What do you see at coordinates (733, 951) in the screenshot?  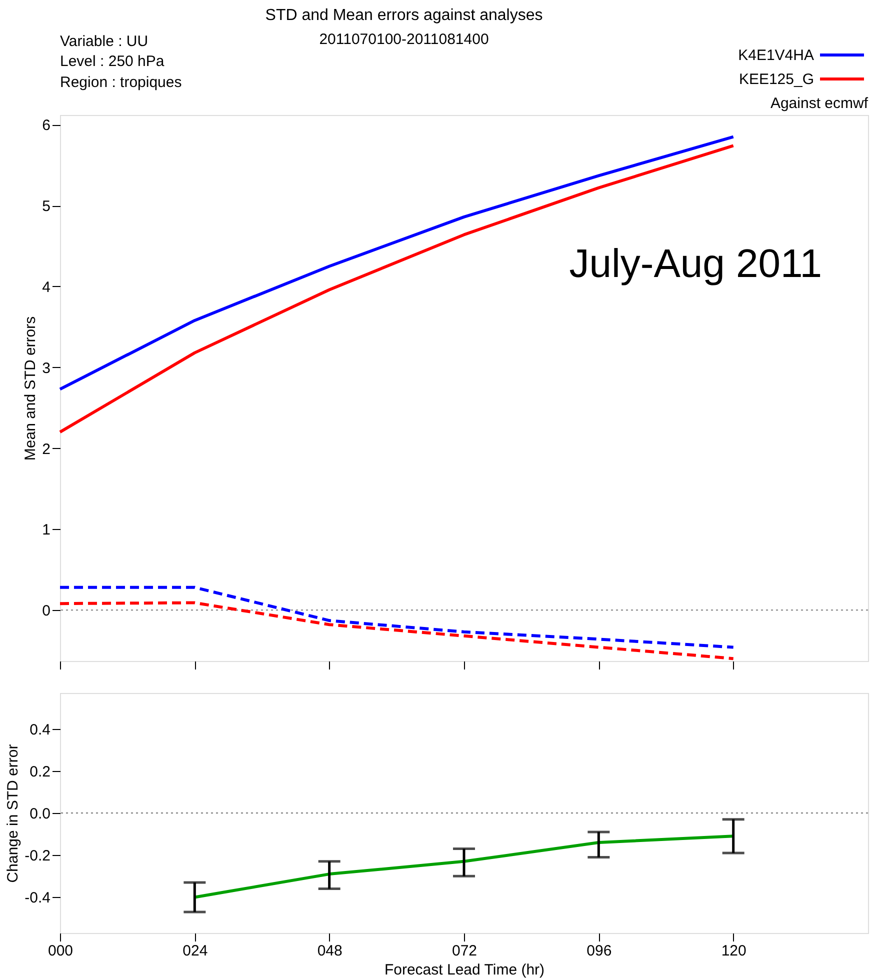 I see `x-tick-label: 120` at bounding box center [733, 951].